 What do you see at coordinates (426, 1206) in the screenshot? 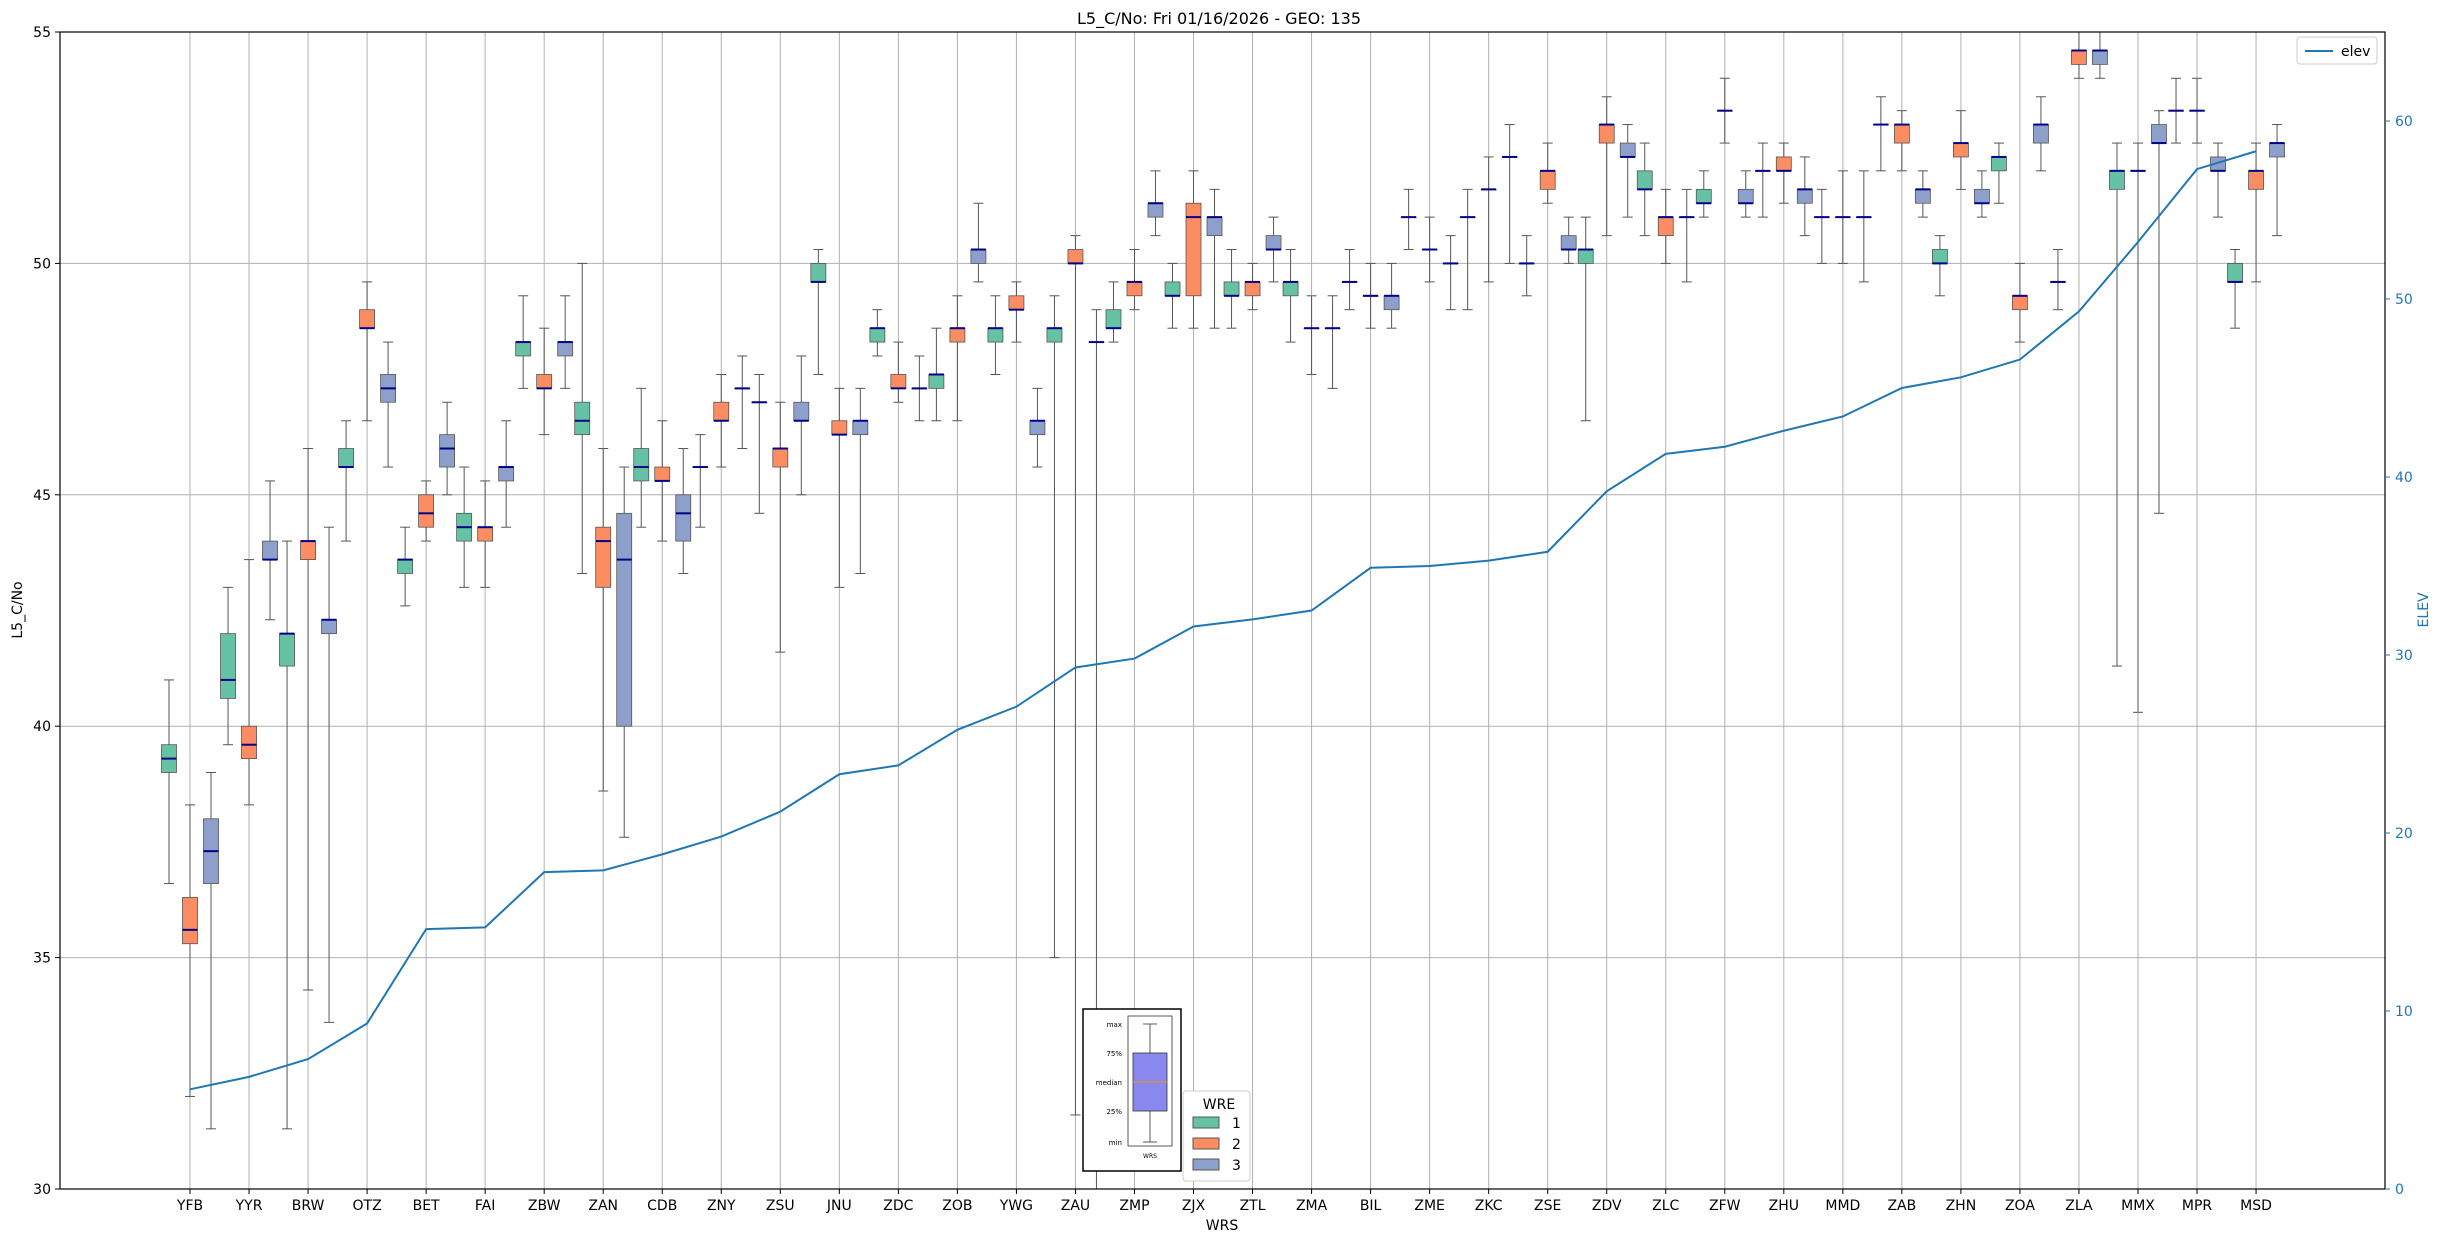
I see `x-tick-label: BET` at bounding box center [426, 1206].